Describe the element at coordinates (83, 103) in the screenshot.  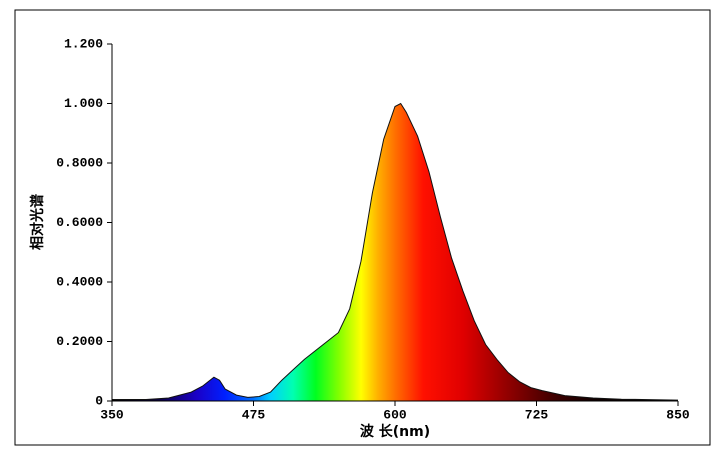
I see `y-tick-label: 1.000` at that location.